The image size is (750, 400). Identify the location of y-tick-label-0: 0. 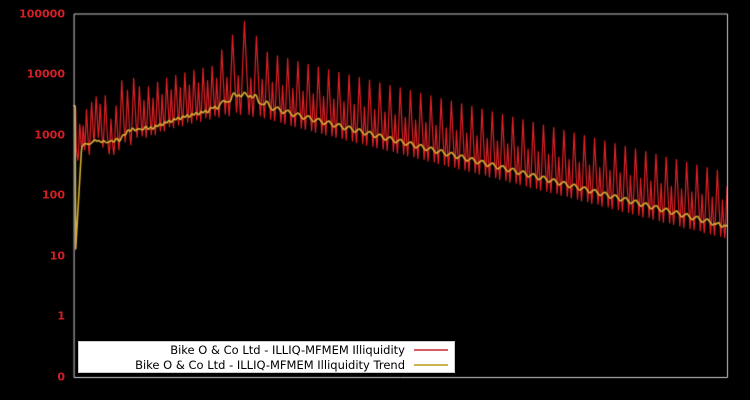
(61, 377).